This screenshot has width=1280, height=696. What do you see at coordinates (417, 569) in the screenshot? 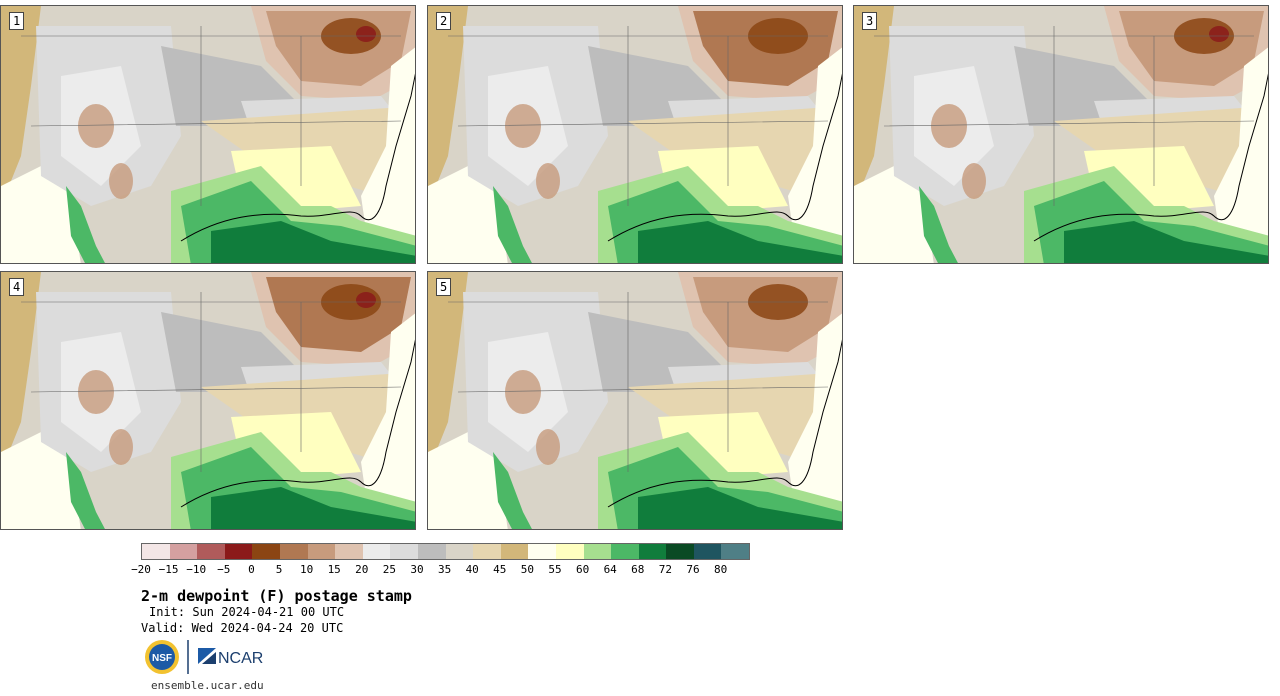
I see `colorbar-tick-label: 30` at bounding box center [417, 569].